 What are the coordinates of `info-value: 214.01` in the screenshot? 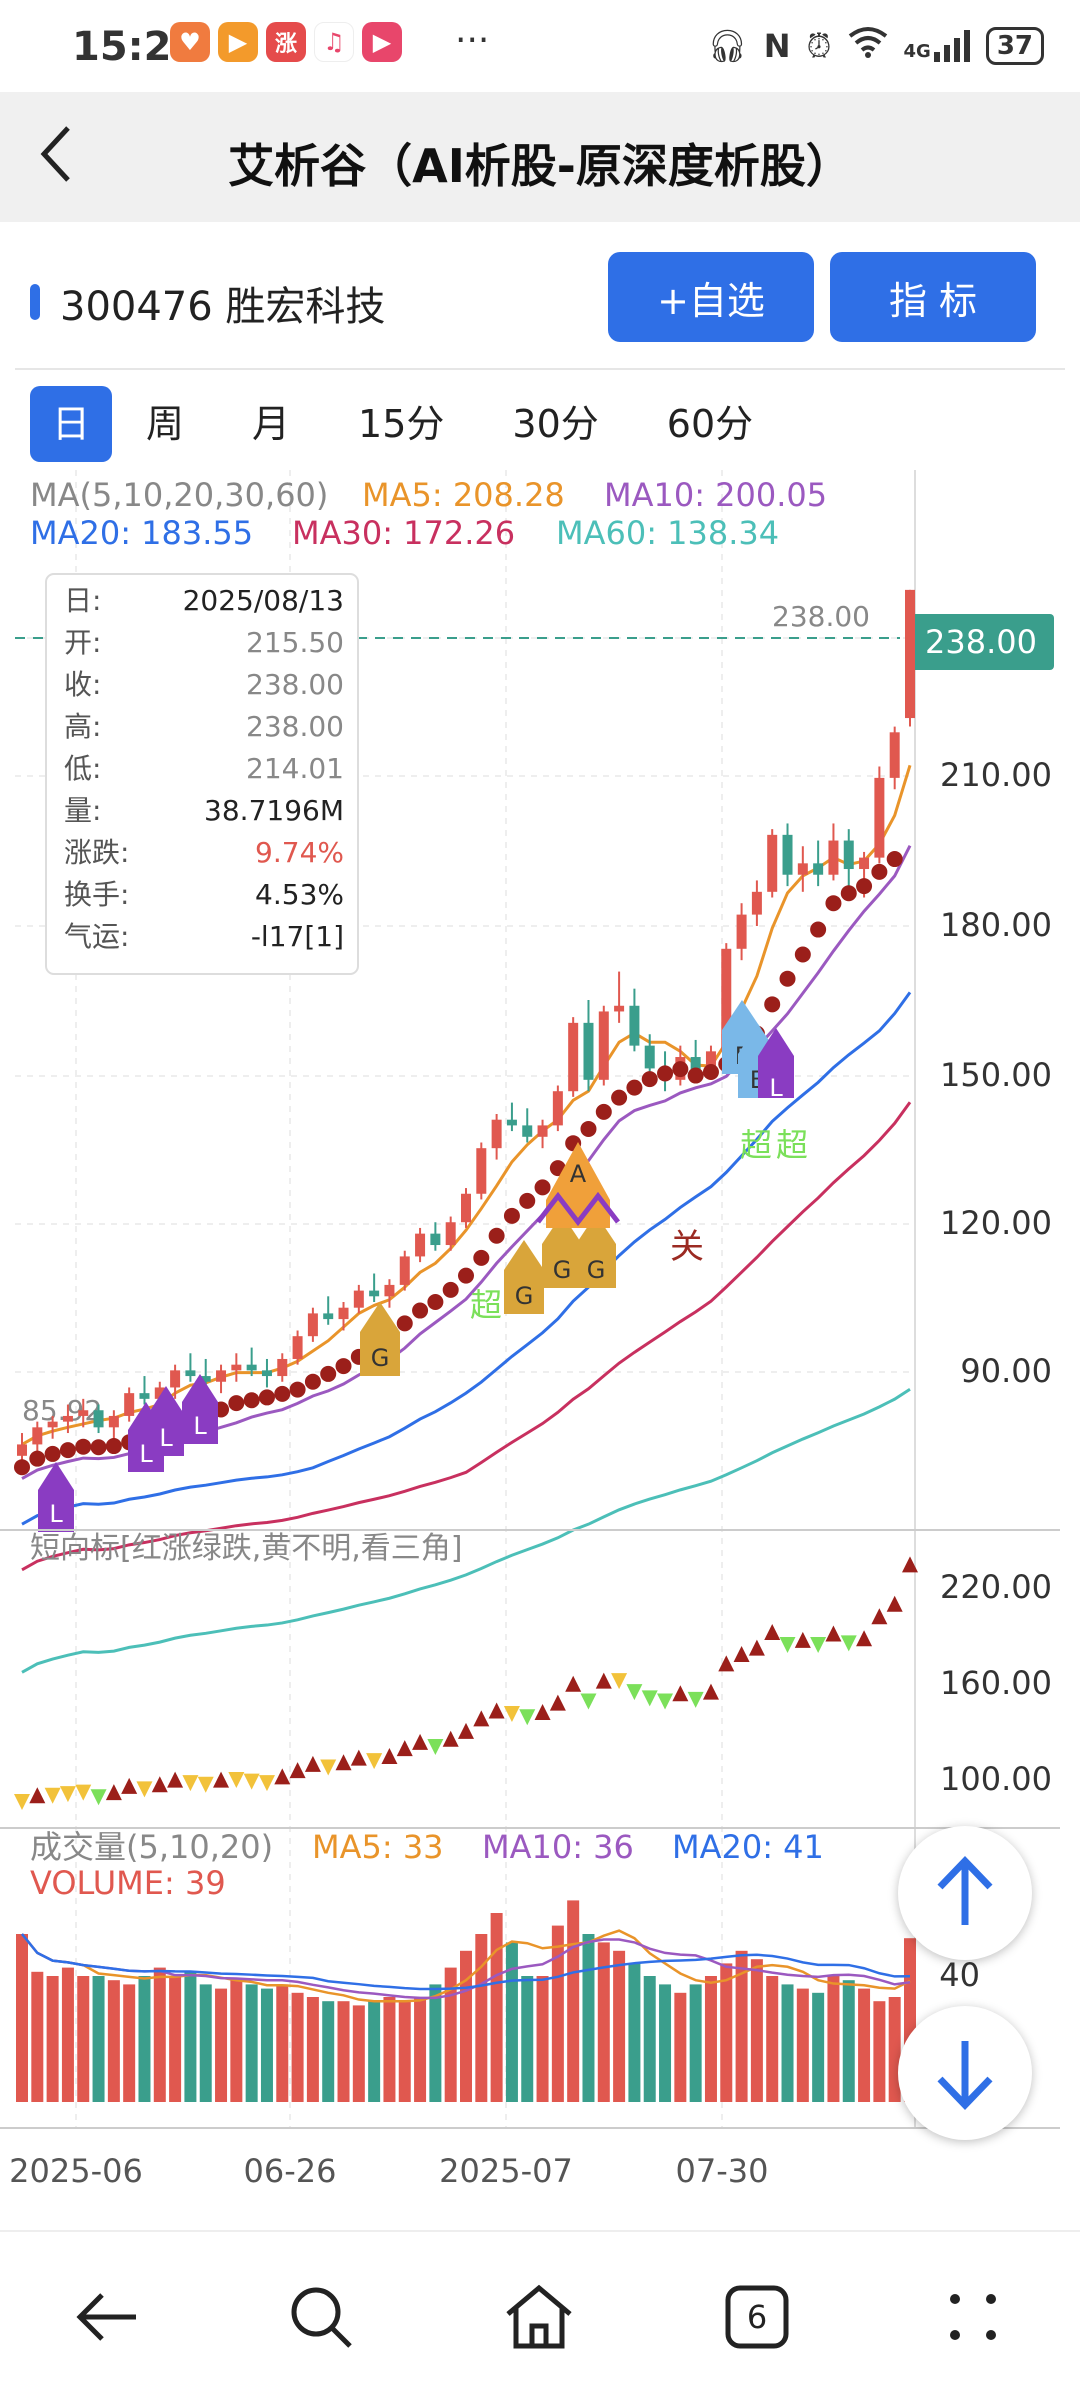 It's located at (295, 768).